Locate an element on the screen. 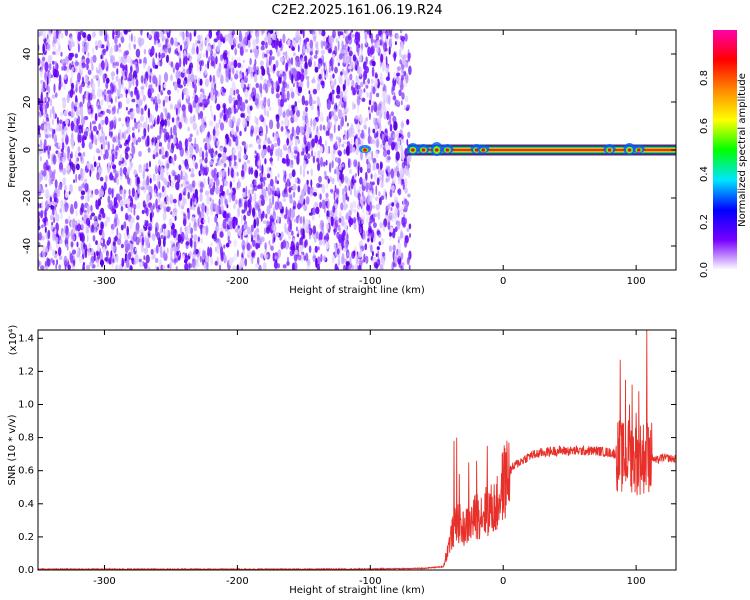 This screenshot has width=750, height=600. spectrogram-y-tick-label: 40 is located at coordinates (27, 54).